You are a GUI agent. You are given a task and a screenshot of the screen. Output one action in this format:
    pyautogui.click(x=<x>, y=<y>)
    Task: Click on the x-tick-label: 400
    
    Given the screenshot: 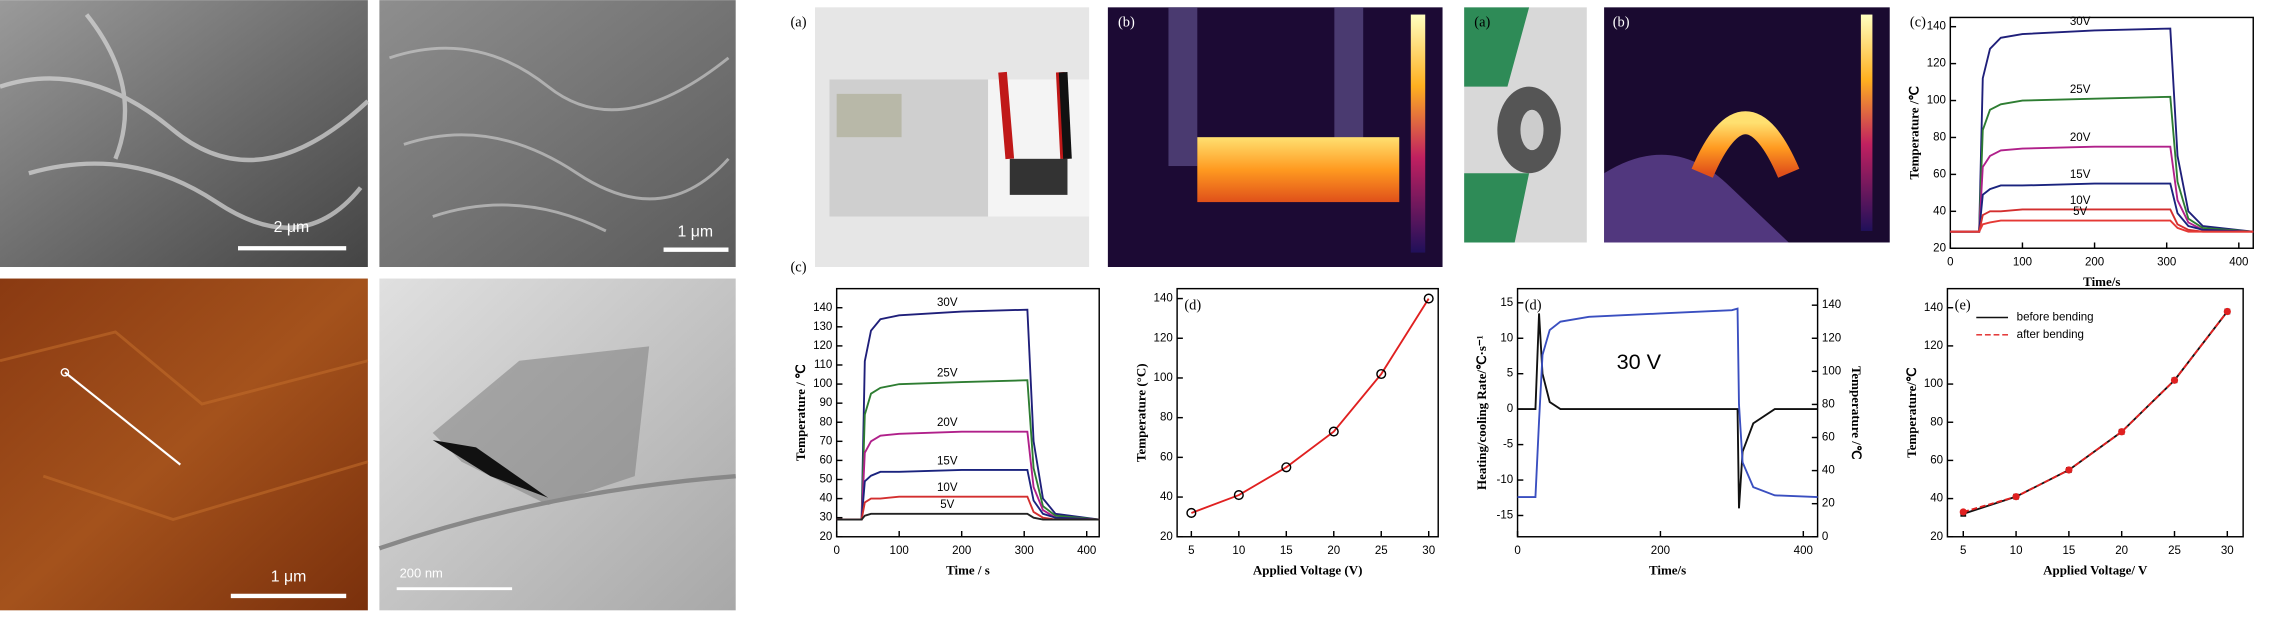 What is the action you would take?
    pyautogui.click(x=2238, y=263)
    